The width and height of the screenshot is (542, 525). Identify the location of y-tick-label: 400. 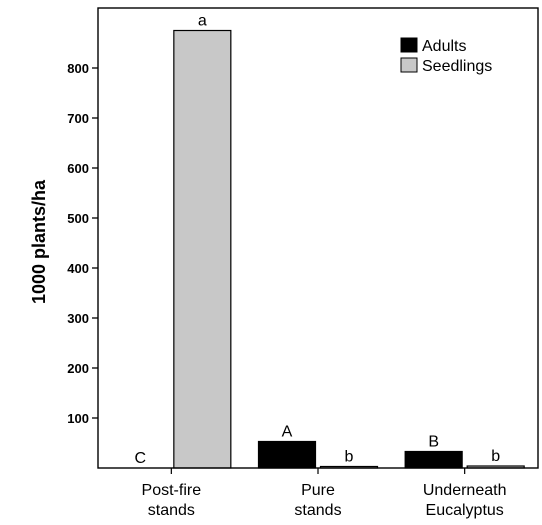
(78, 268).